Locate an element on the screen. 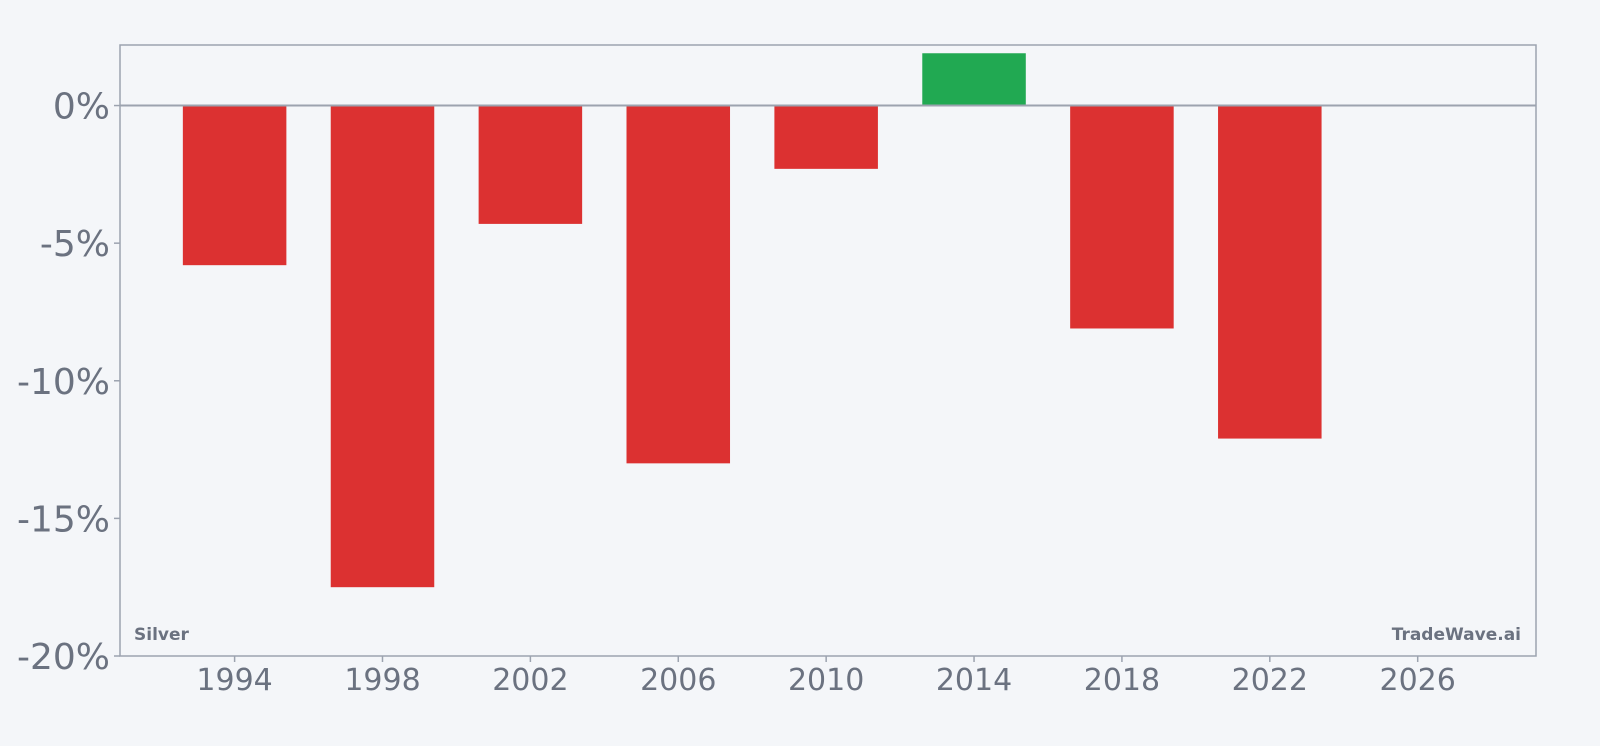 The height and width of the screenshot is (746, 1600). y-tick-label: -10% is located at coordinates (63, 382).